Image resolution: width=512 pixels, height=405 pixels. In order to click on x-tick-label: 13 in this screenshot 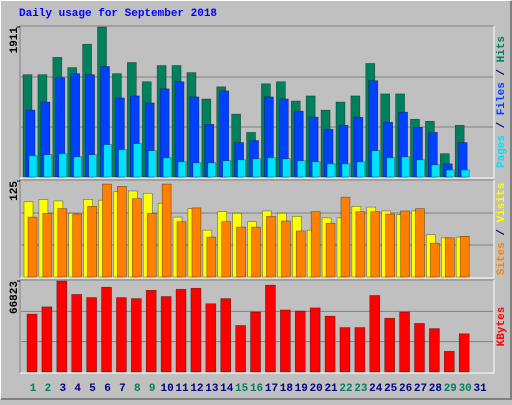, I will do `click(212, 389)`.